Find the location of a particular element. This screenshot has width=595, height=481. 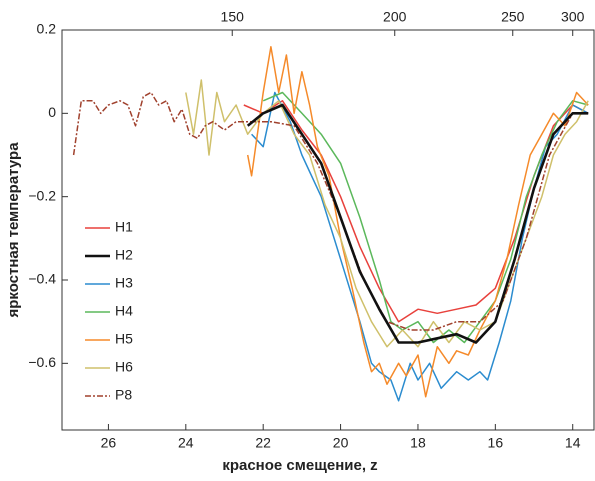

x-tick-label: 20 is located at coordinates (341, 443).